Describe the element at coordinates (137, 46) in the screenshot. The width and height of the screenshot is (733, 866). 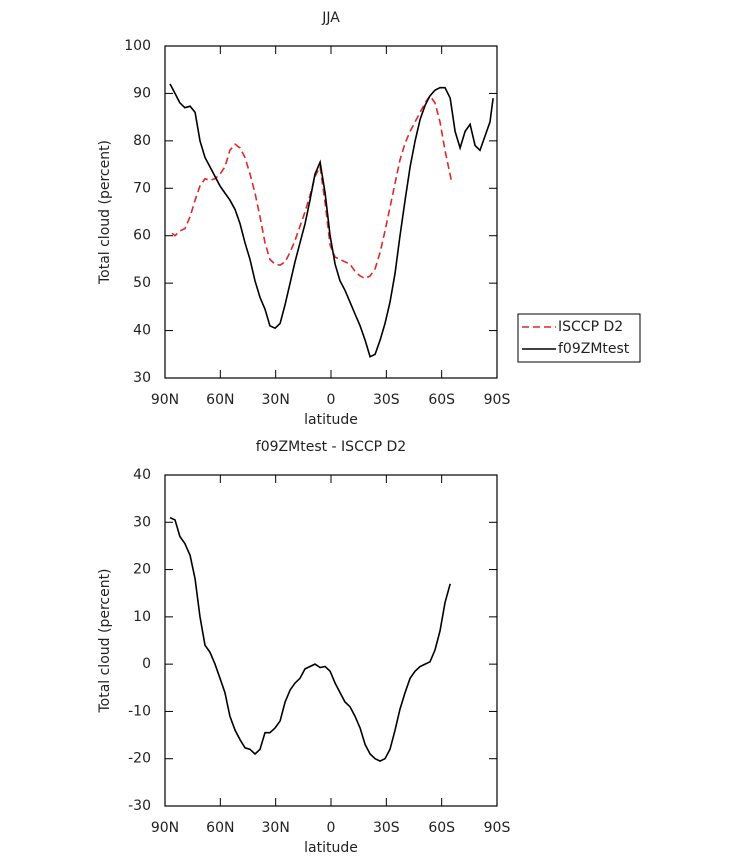
I see `y-tick-label: 100` at that location.